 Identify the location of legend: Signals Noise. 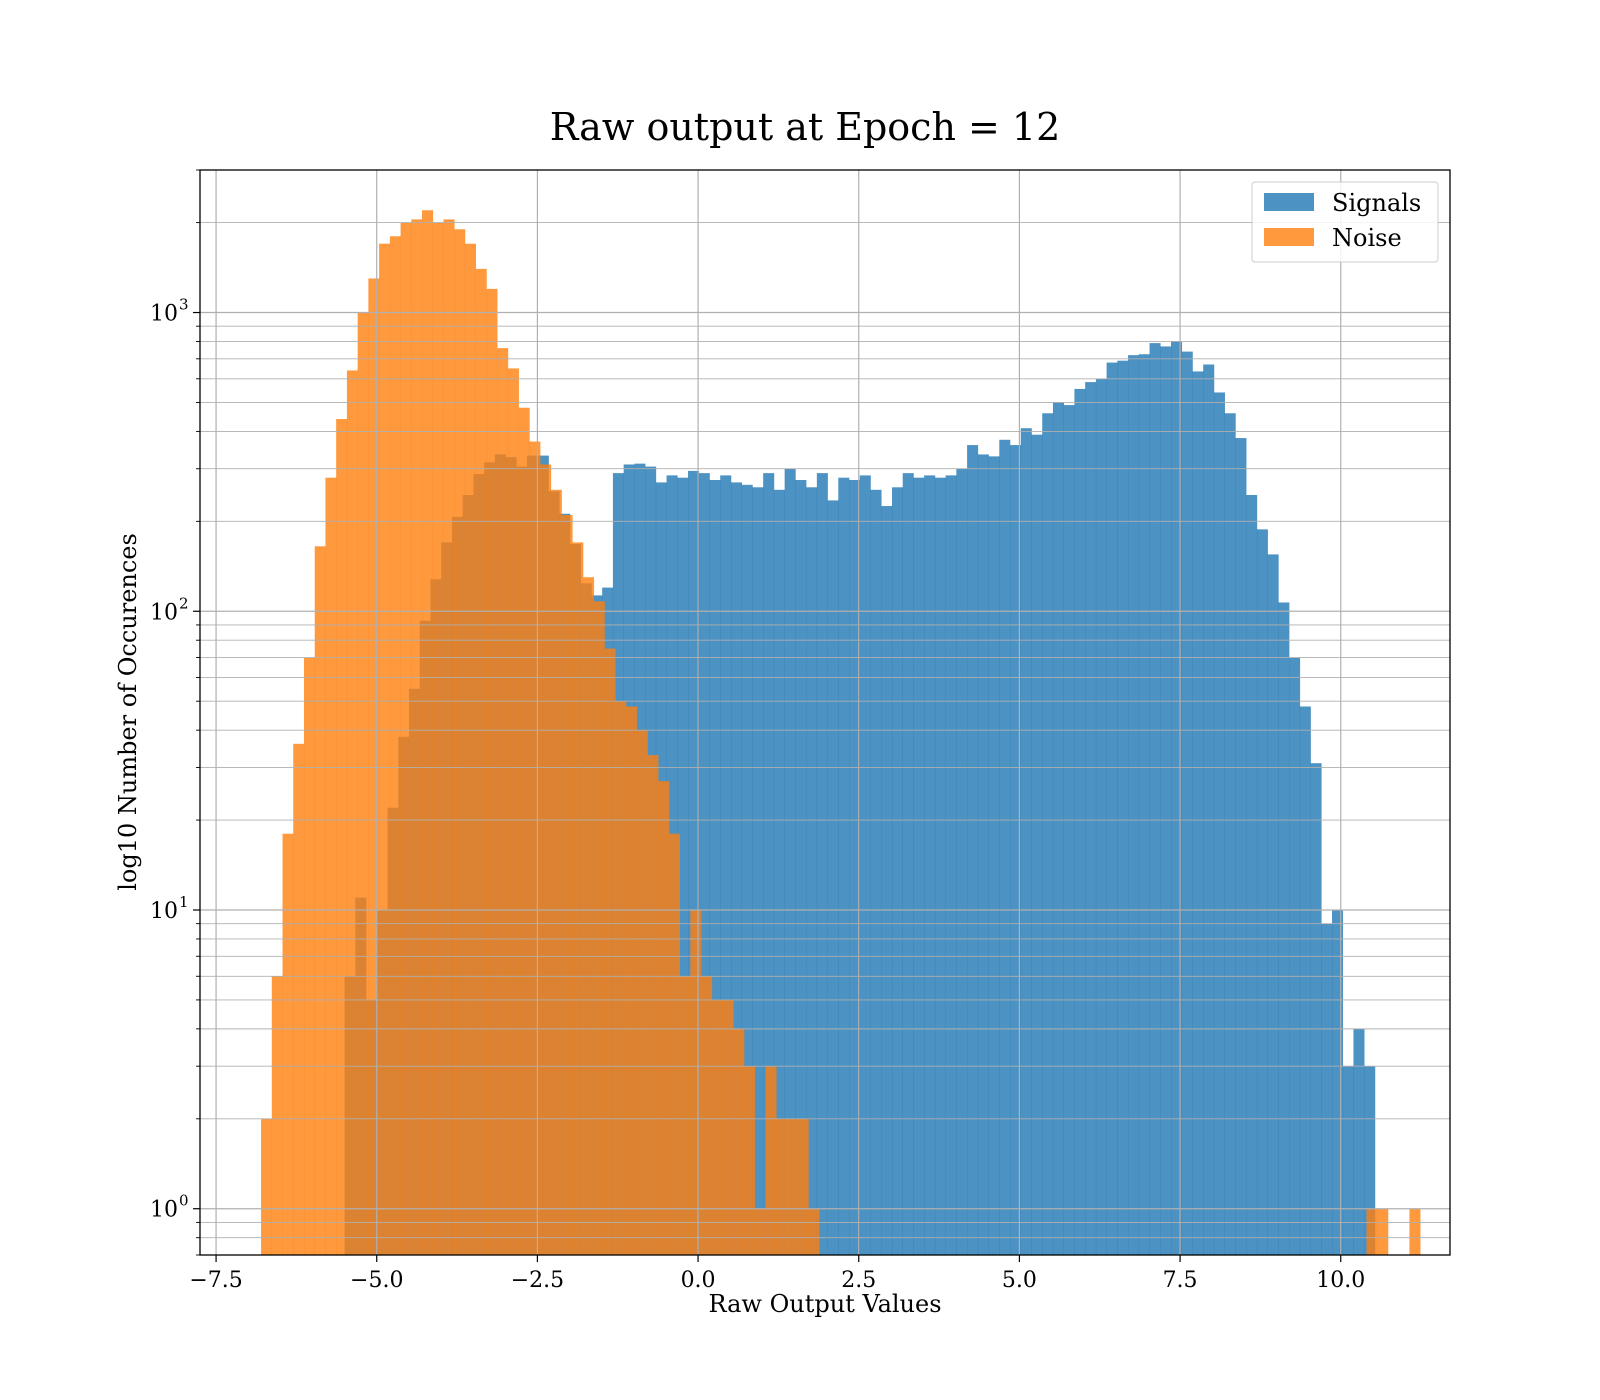
(1345, 222).